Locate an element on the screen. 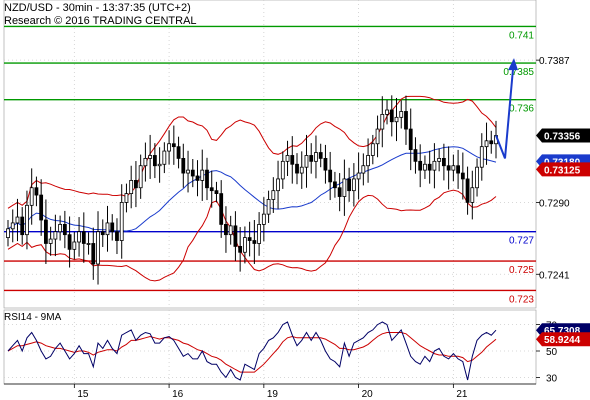 The height and width of the screenshot is (400, 590). rsi-badge is located at coordinates (563, 339).